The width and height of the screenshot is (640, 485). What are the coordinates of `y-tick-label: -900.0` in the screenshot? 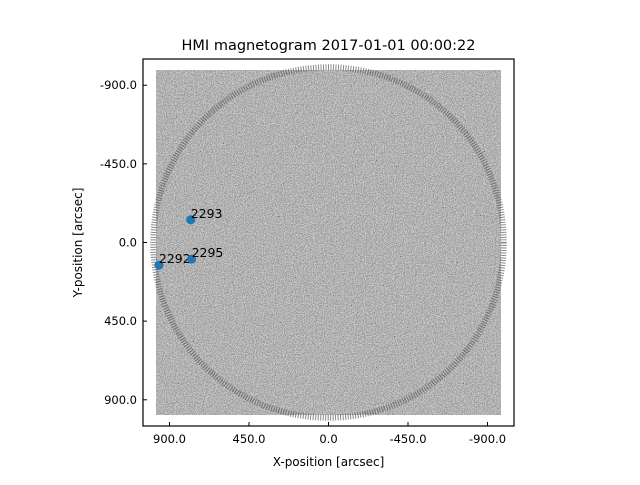 It's located at (118, 85).